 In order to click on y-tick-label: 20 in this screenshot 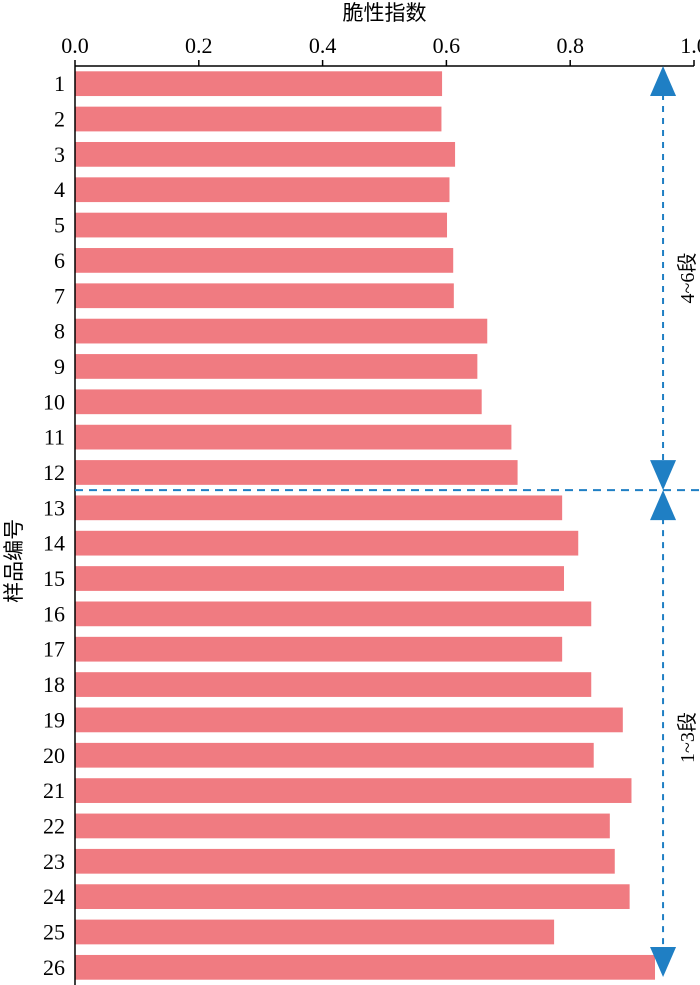, I will do `click(54, 755)`.